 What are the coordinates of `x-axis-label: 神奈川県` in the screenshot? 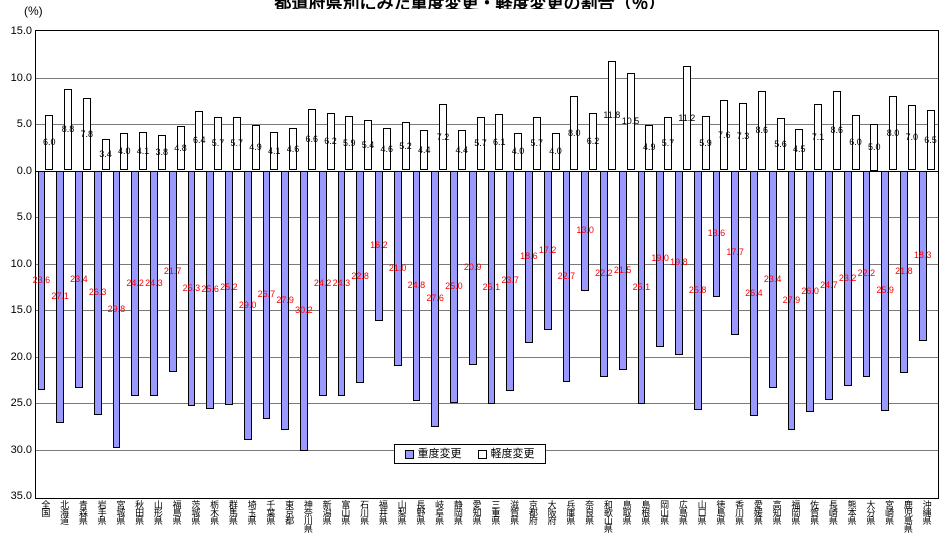 It's located at (307, 516).